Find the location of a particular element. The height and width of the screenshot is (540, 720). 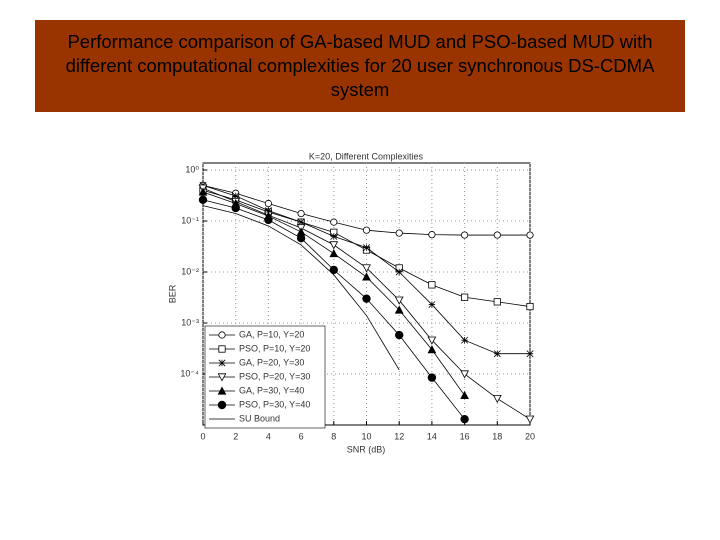

x-tick-label: 8 is located at coordinates (333, 436).